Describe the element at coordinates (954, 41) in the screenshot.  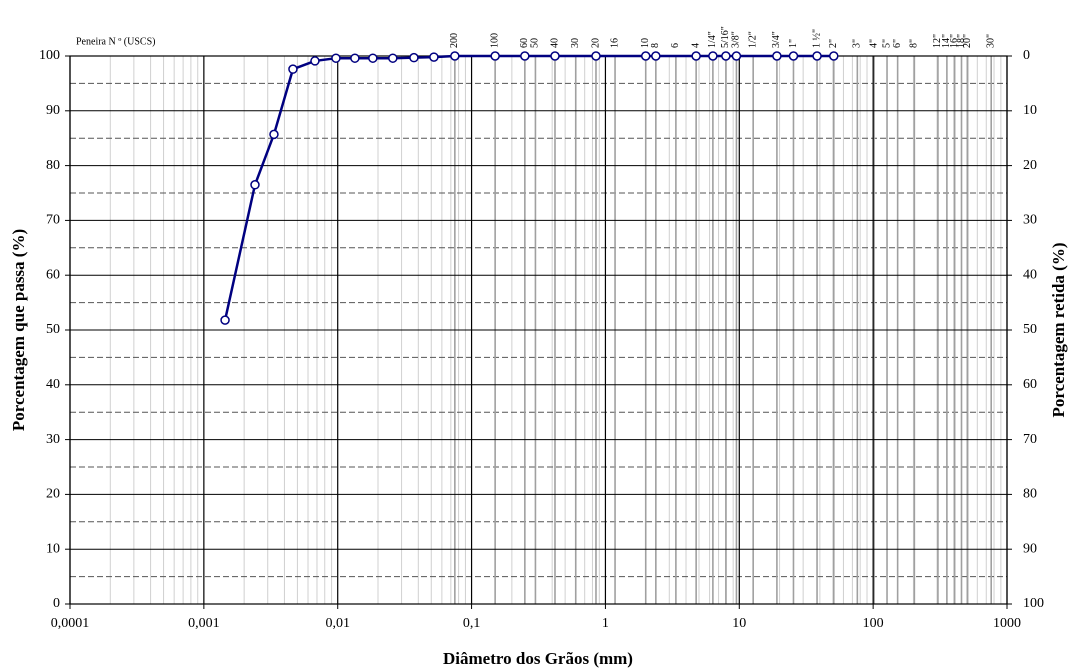
I see `sieve-label: 16"` at that location.